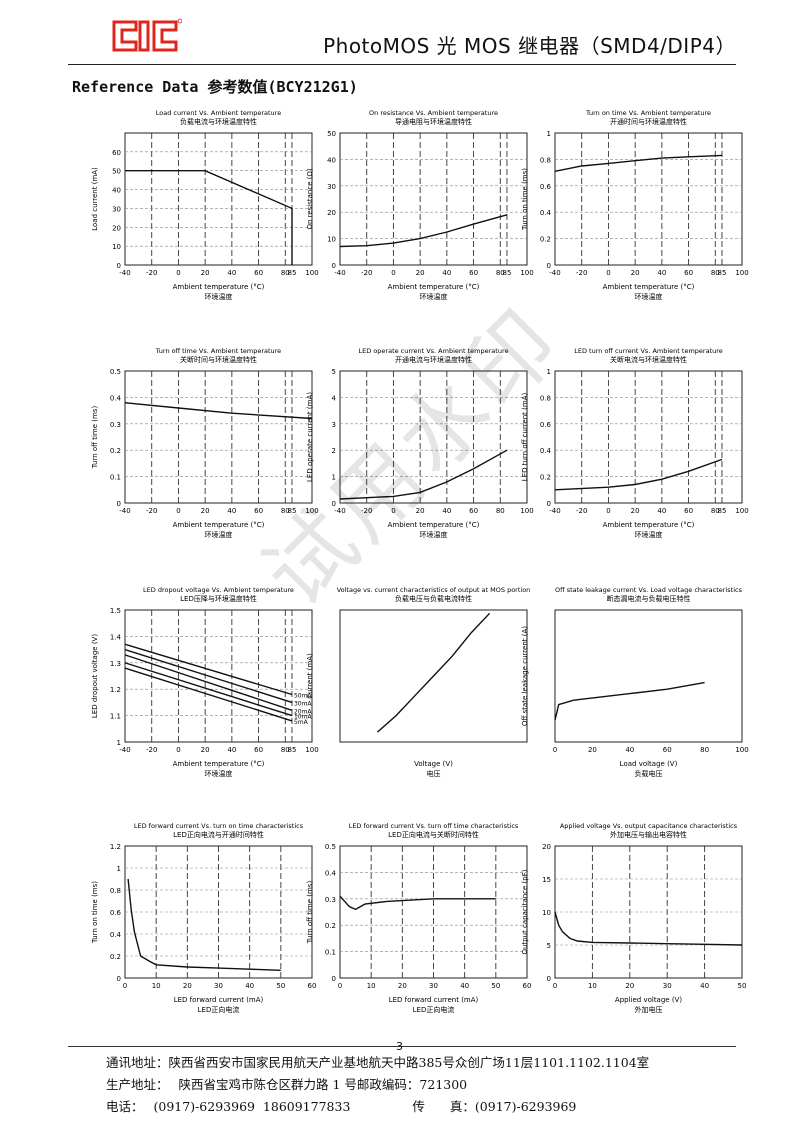  I want to click on chart-subtitle: 关断电流与环境温度特性, so click(648, 359).